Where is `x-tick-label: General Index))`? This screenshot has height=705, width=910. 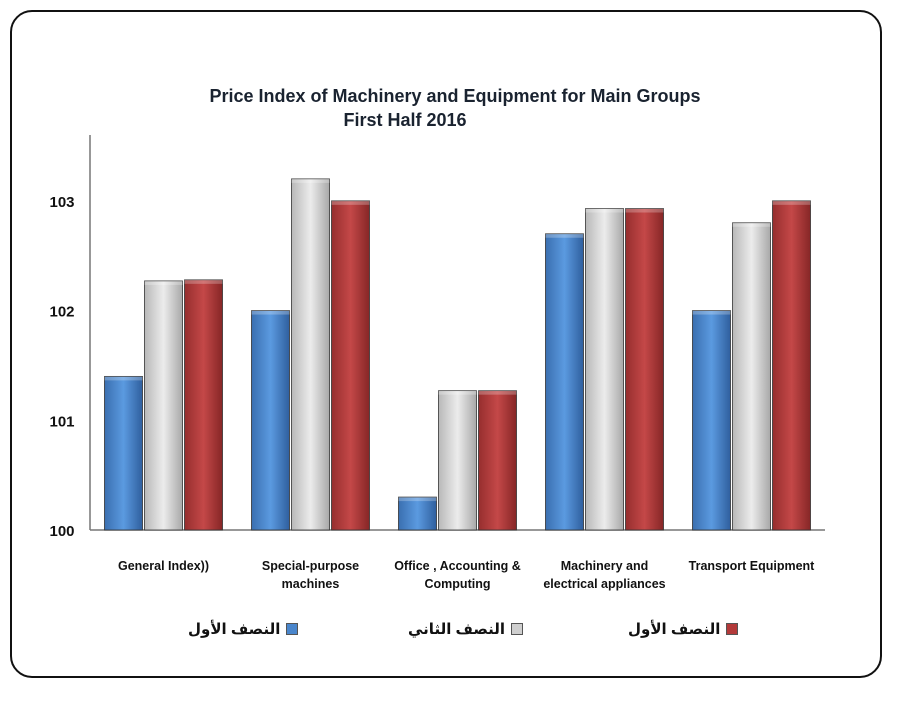 x-tick-label: General Index)) is located at coordinates (163, 566).